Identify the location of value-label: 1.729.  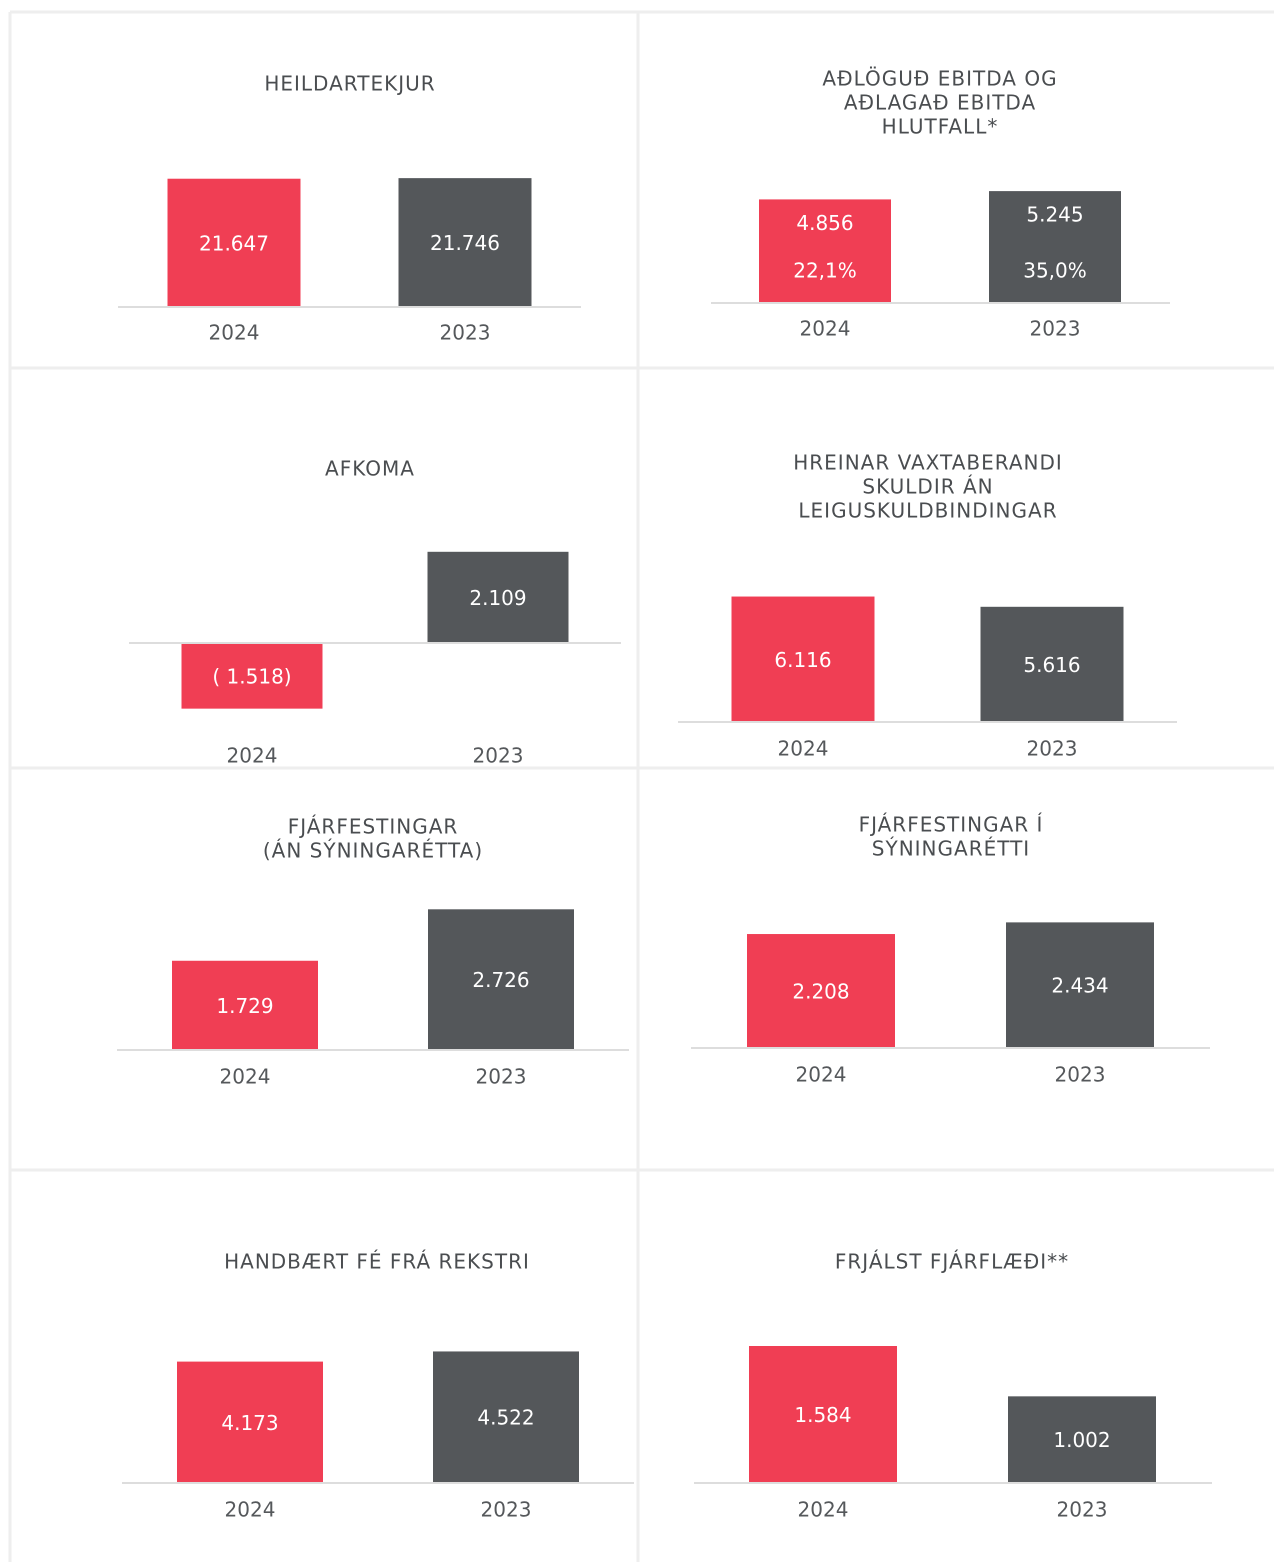
(244, 1006).